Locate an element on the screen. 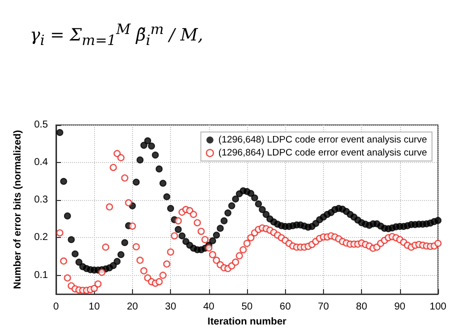  x-tick-label: 60 is located at coordinates (286, 307).